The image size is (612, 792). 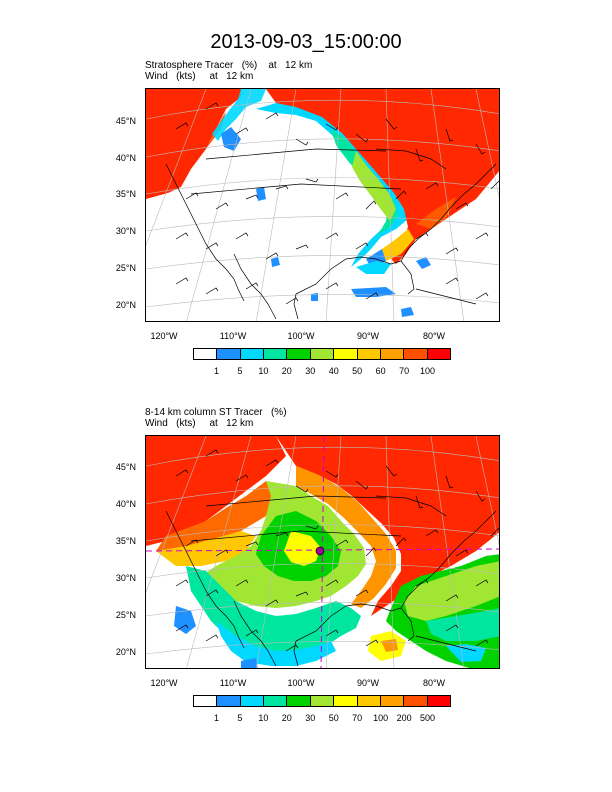 I want to click on panel-1-lat-label: 40°N, so click(x=125, y=158).